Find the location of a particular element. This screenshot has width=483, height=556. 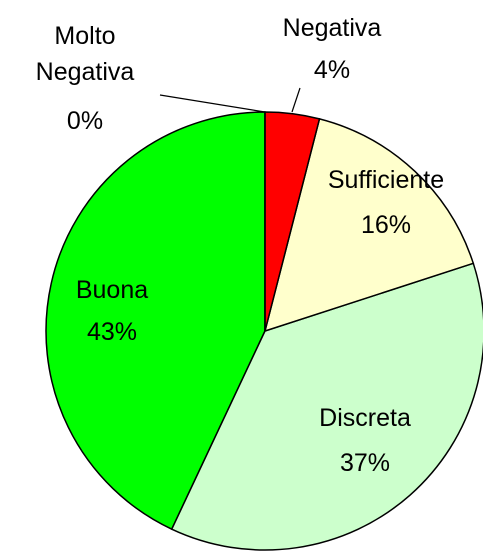

value-label: 0% is located at coordinates (85, 121).